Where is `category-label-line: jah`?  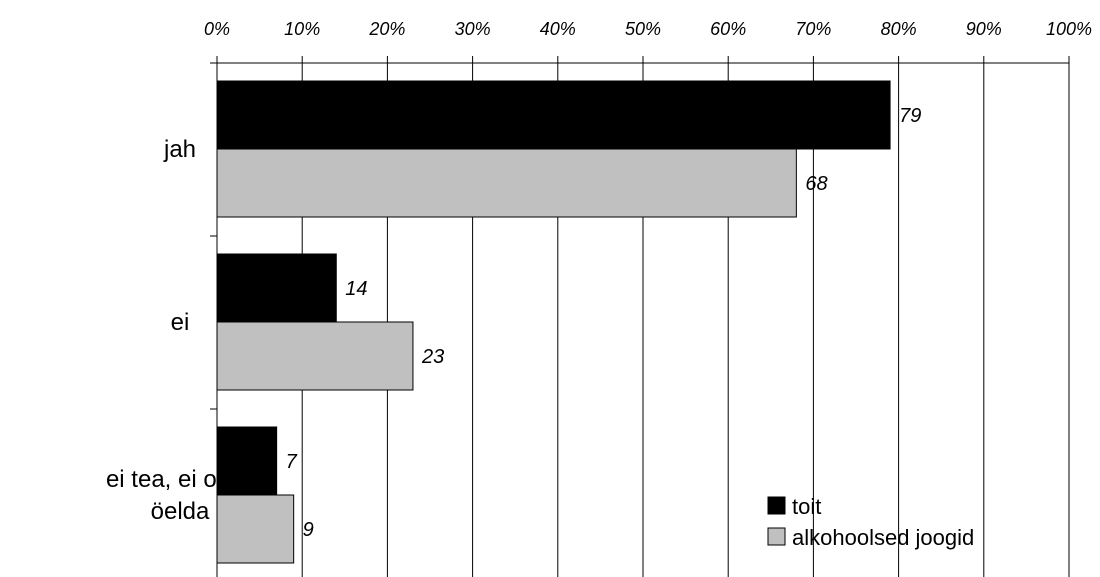
category-label-line: jah is located at coordinates (179, 149).